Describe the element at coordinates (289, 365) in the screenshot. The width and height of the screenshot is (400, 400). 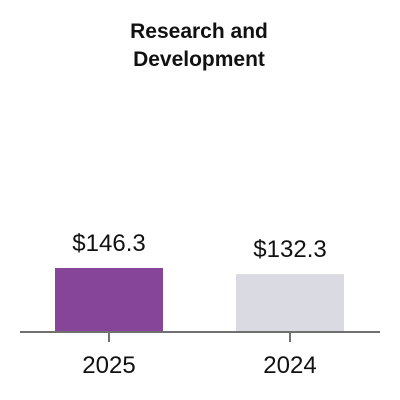
I see `x-tick-label-2024: 2024` at that location.